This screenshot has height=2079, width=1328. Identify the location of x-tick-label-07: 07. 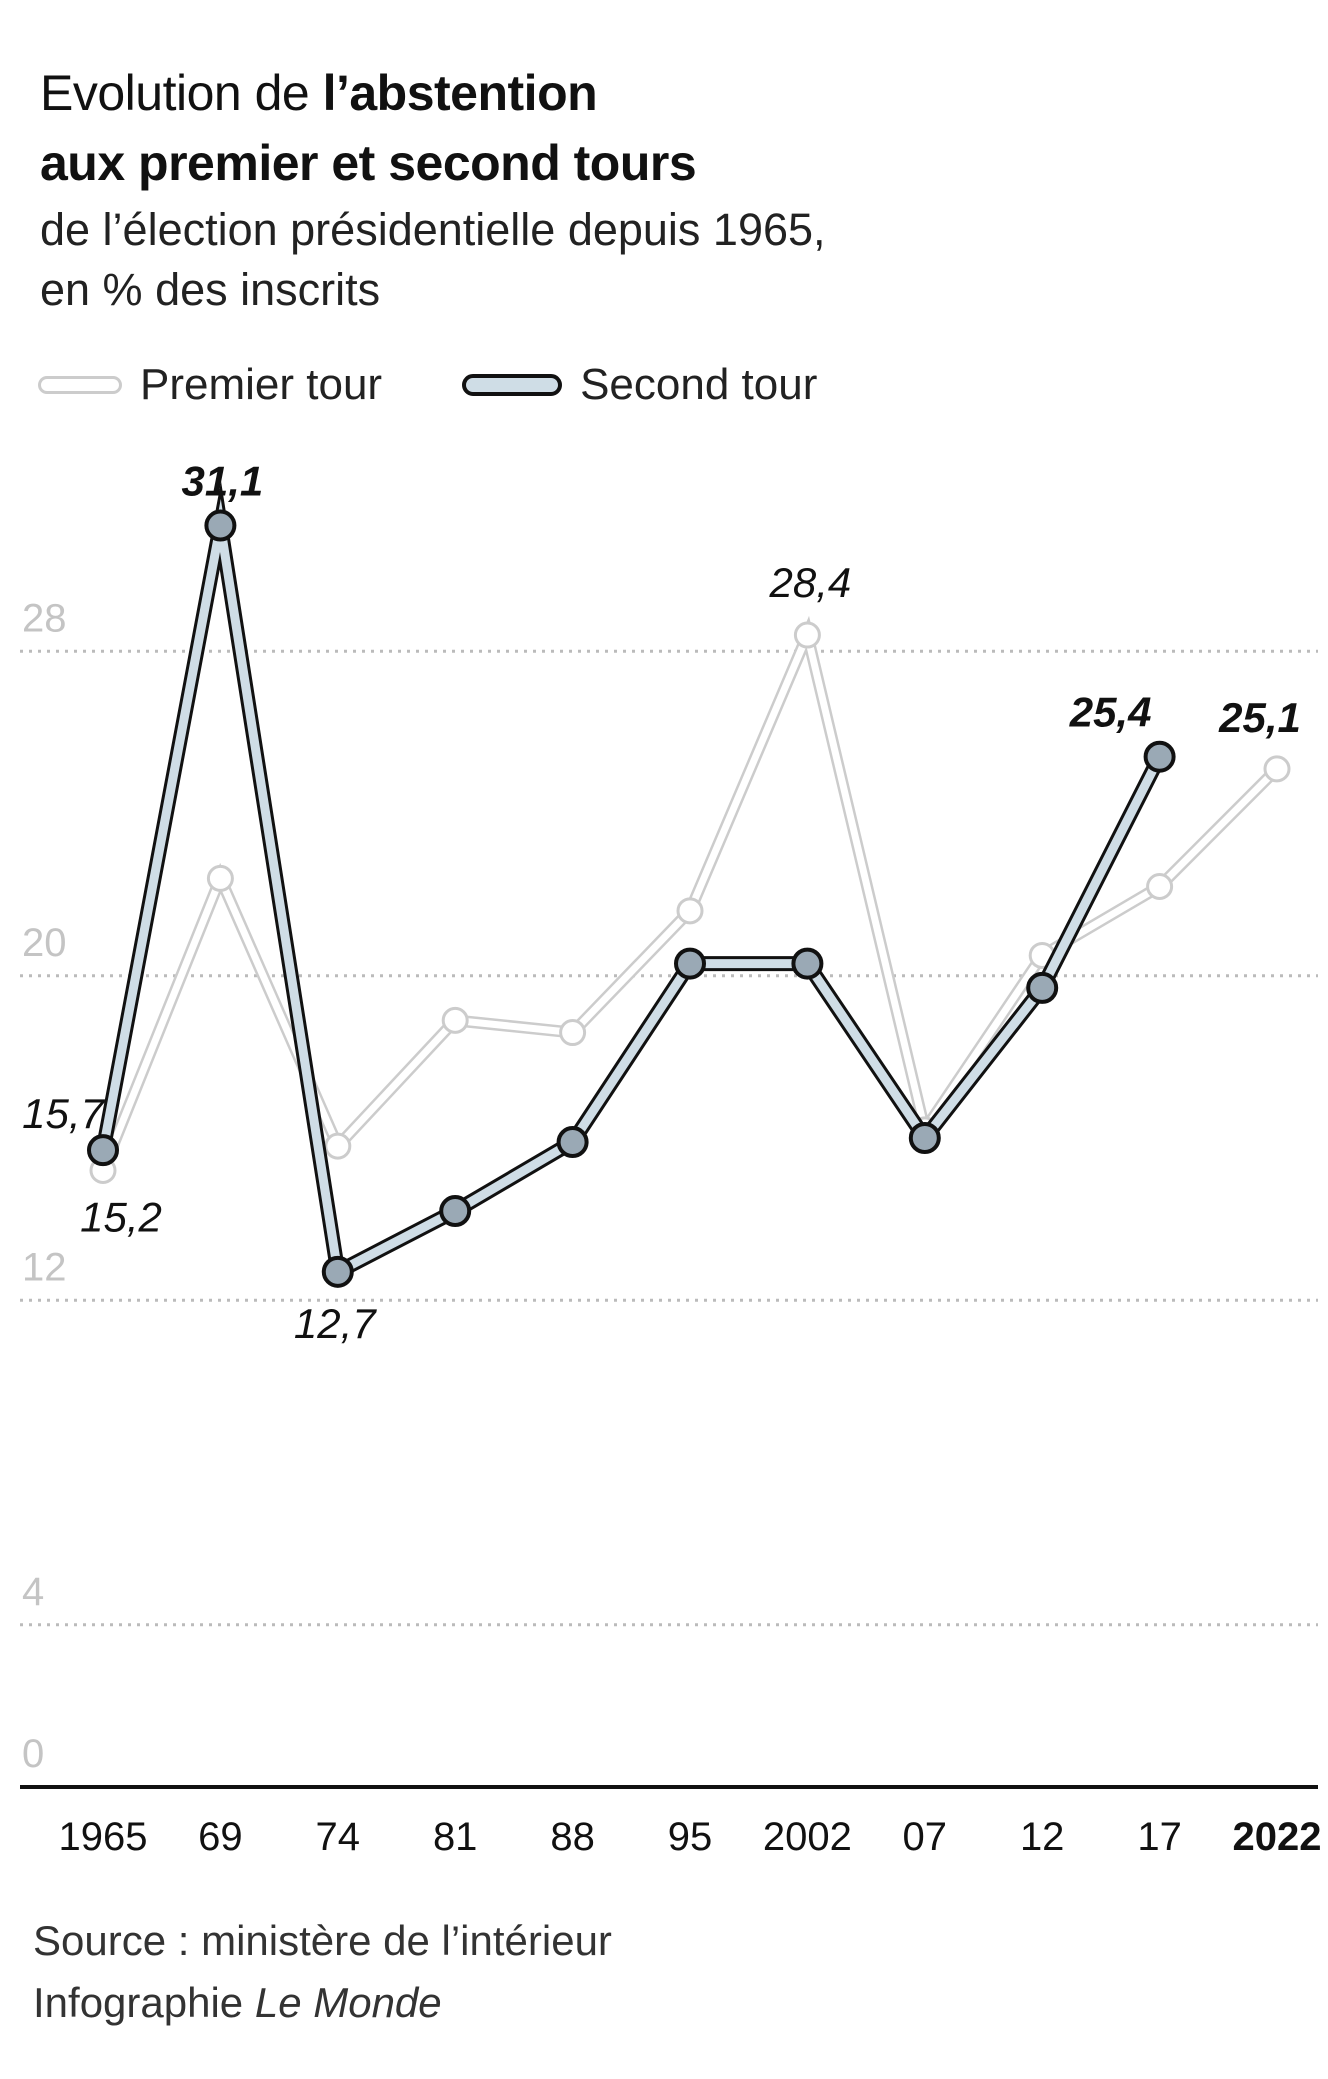
(925, 1837).